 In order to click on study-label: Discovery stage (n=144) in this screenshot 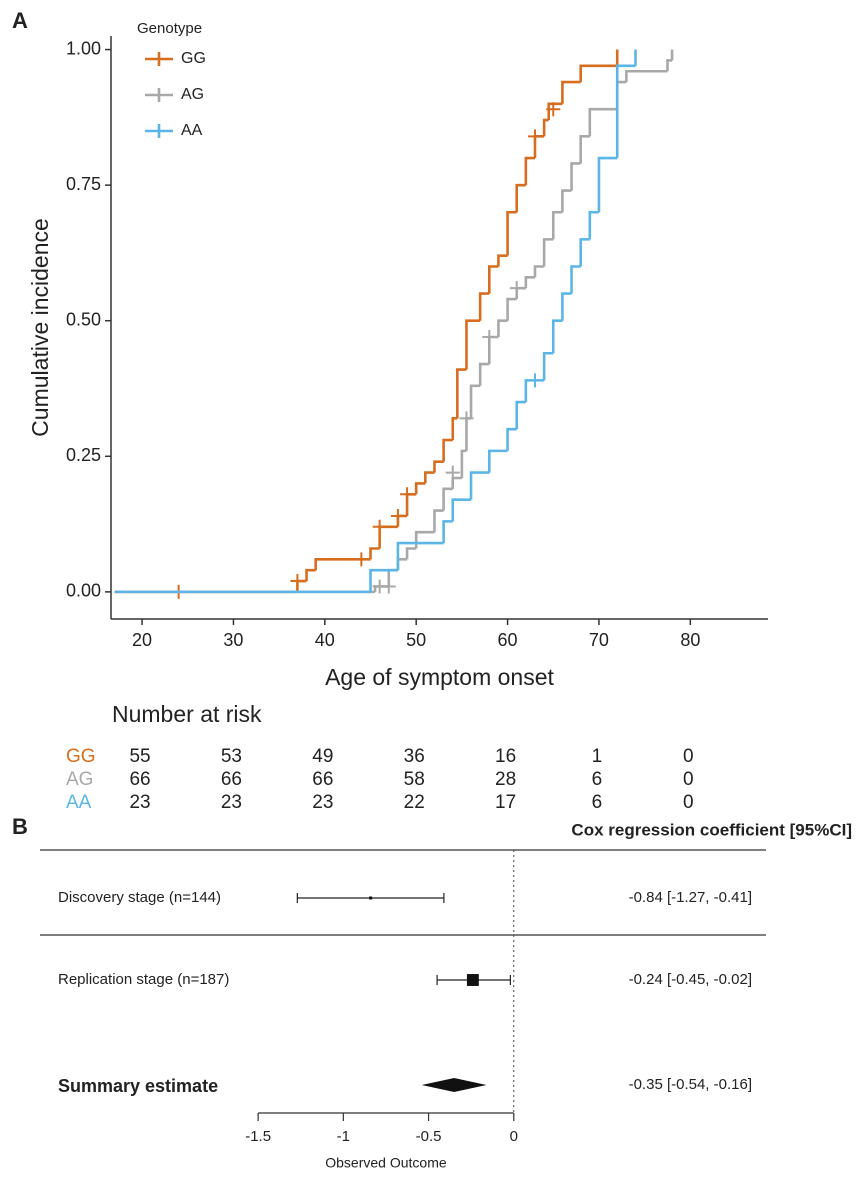, I will do `click(139, 897)`.